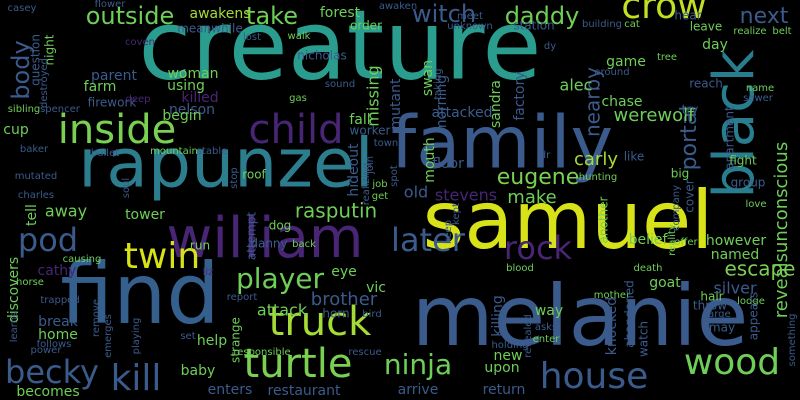  I want to click on cloud-word: belief, so click(649, 240).